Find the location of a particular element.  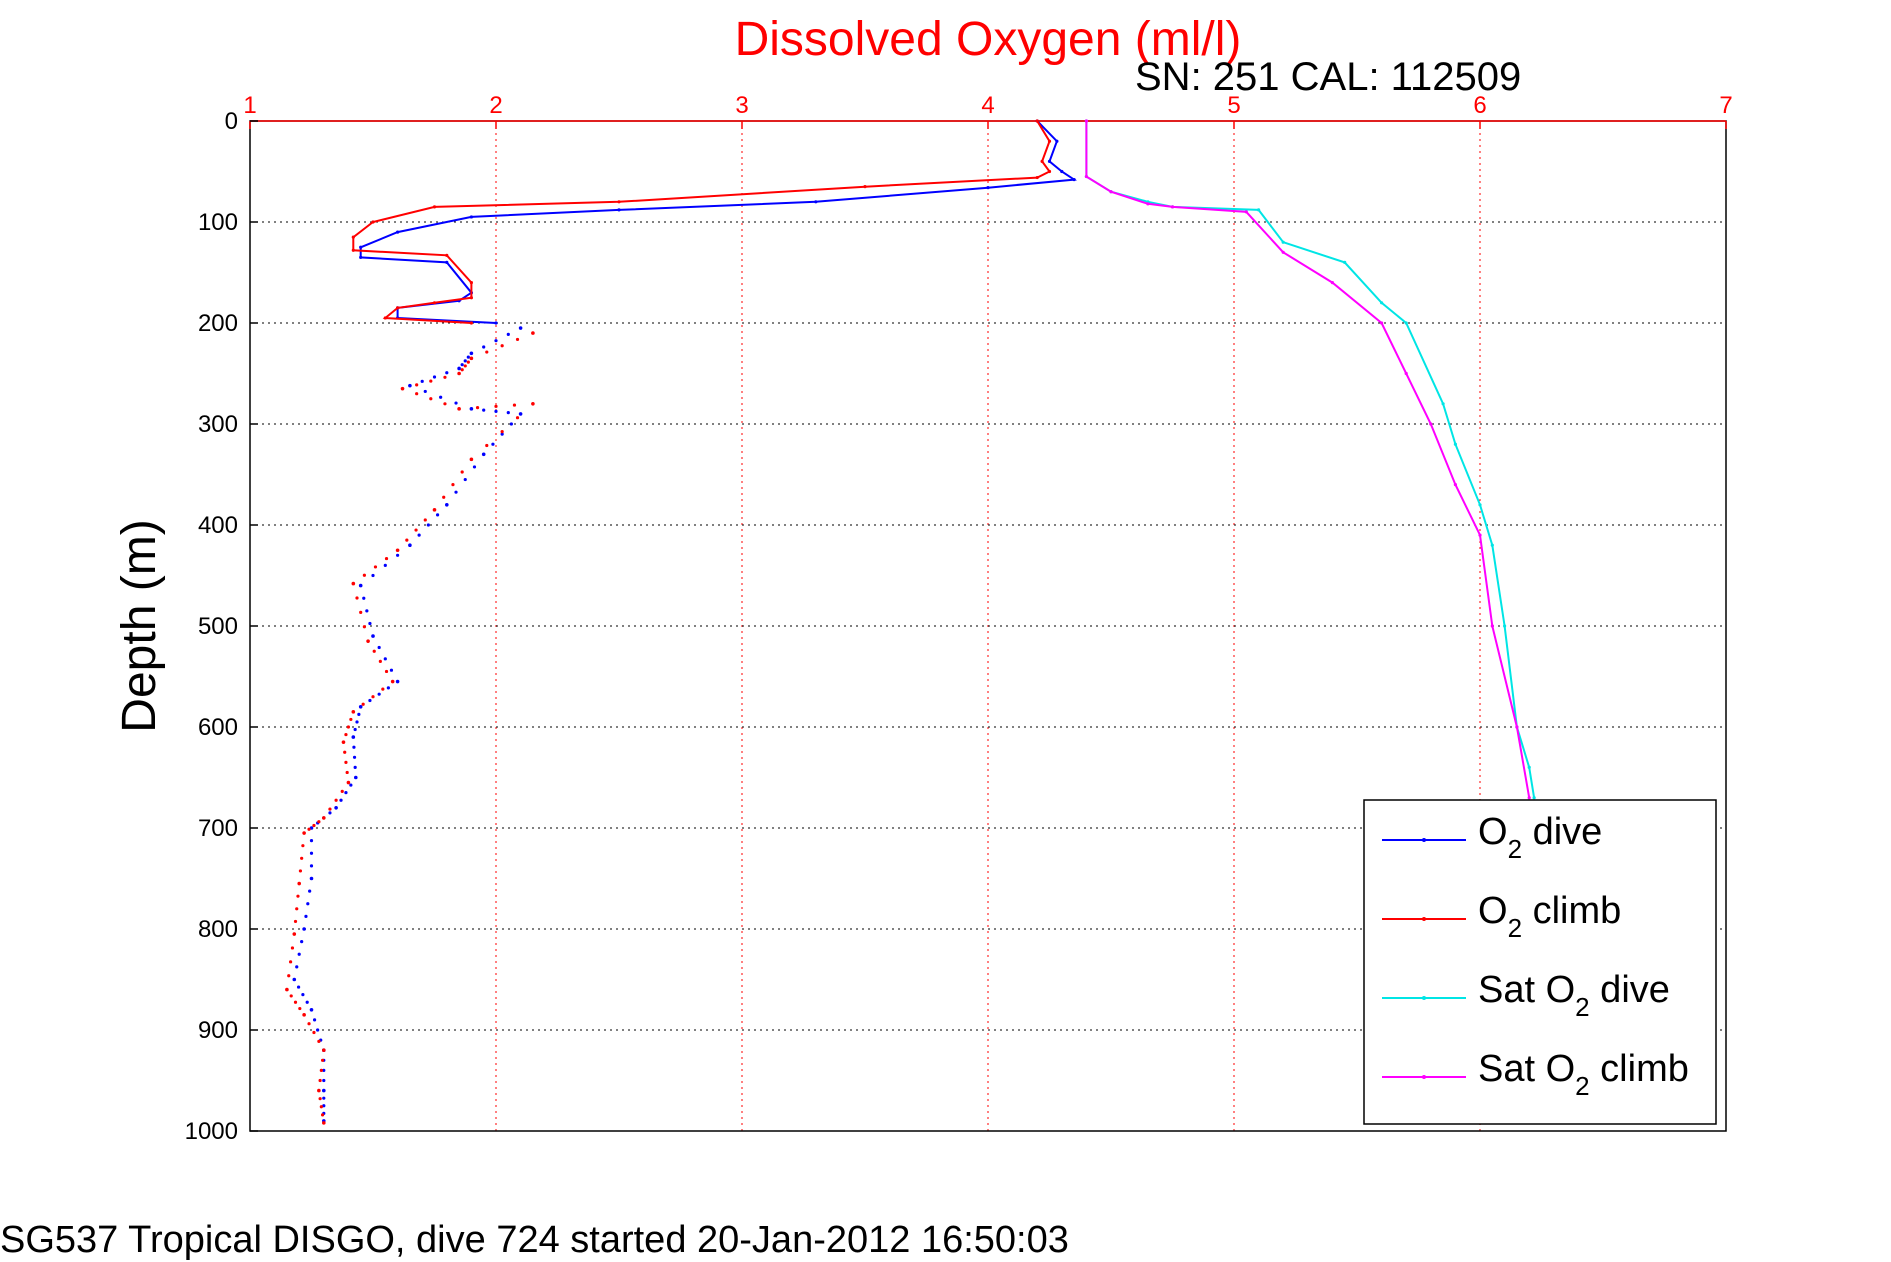

legend-label: Sat O2 dive is located at coordinates (1574, 995).